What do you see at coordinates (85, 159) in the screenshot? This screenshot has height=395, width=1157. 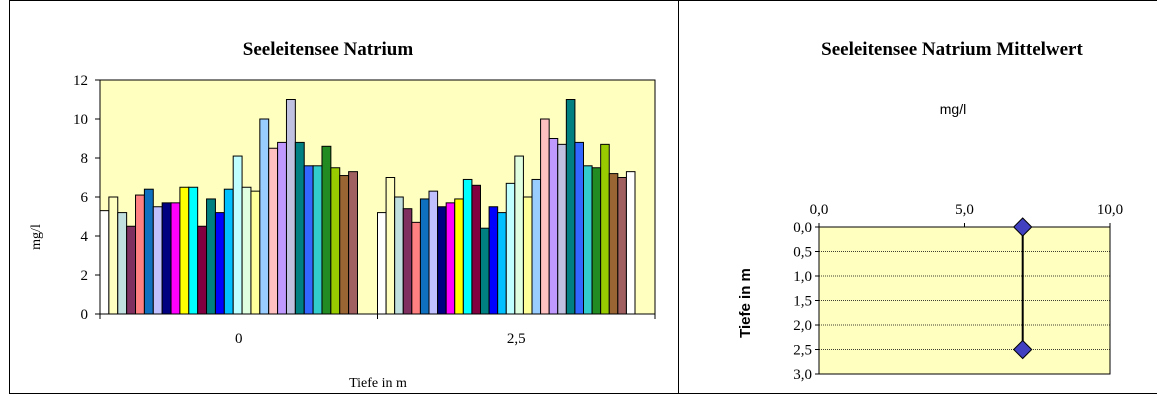 I see `y-tick-label: 8` at bounding box center [85, 159].